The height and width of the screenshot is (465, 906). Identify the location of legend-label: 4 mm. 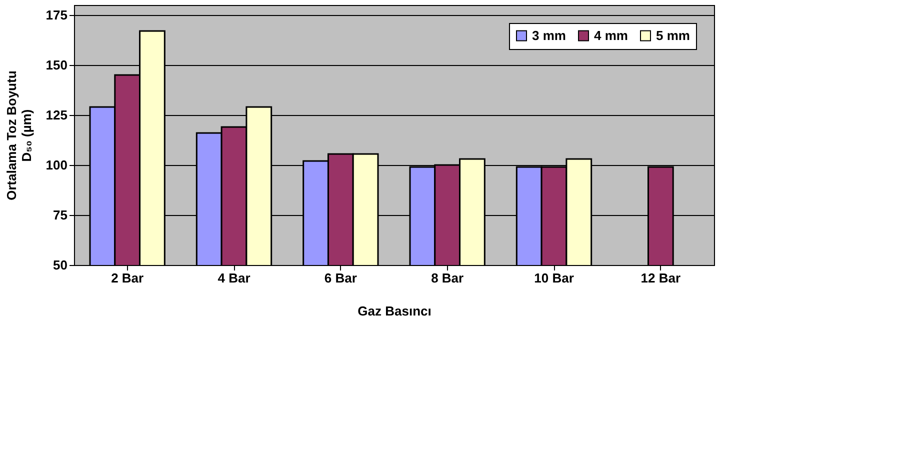
(611, 35).